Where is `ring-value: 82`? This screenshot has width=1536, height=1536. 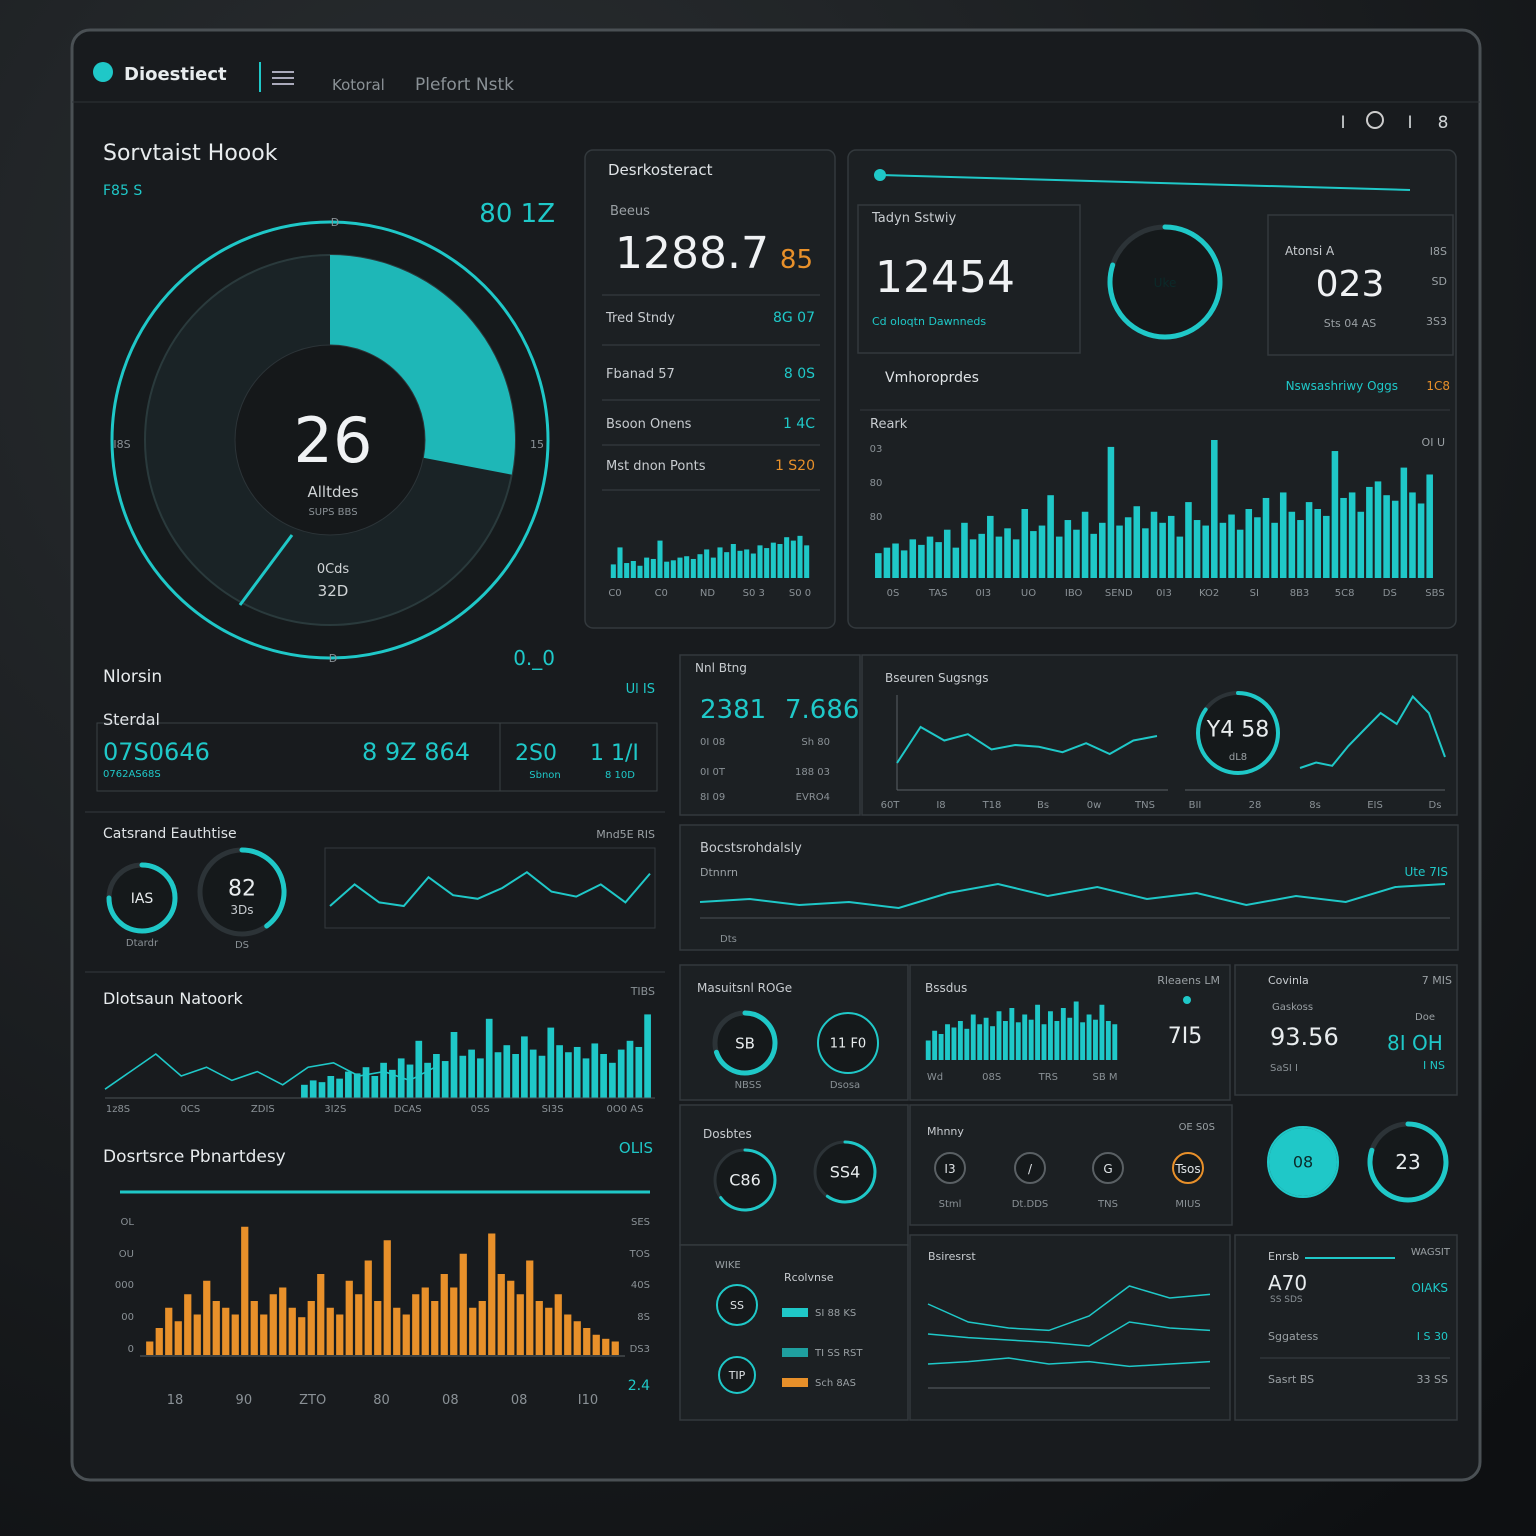
ring-value: 82 is located at coordinates (242, 889).